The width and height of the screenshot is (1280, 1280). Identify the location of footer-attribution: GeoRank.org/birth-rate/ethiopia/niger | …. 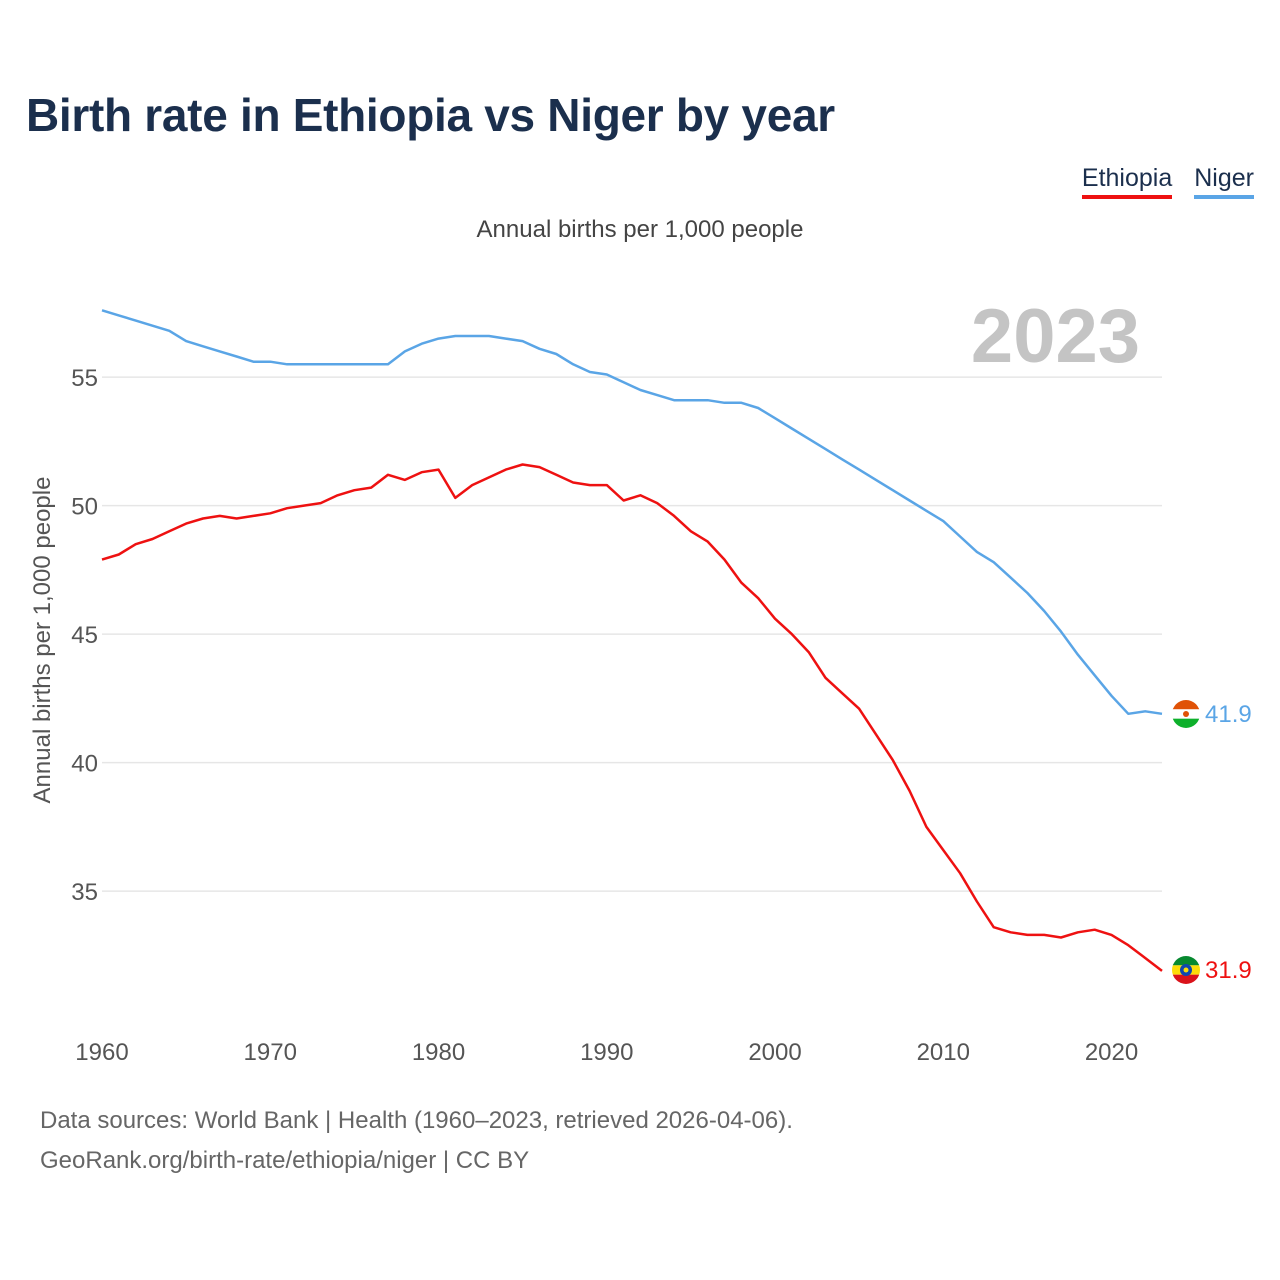
(285, 1160).